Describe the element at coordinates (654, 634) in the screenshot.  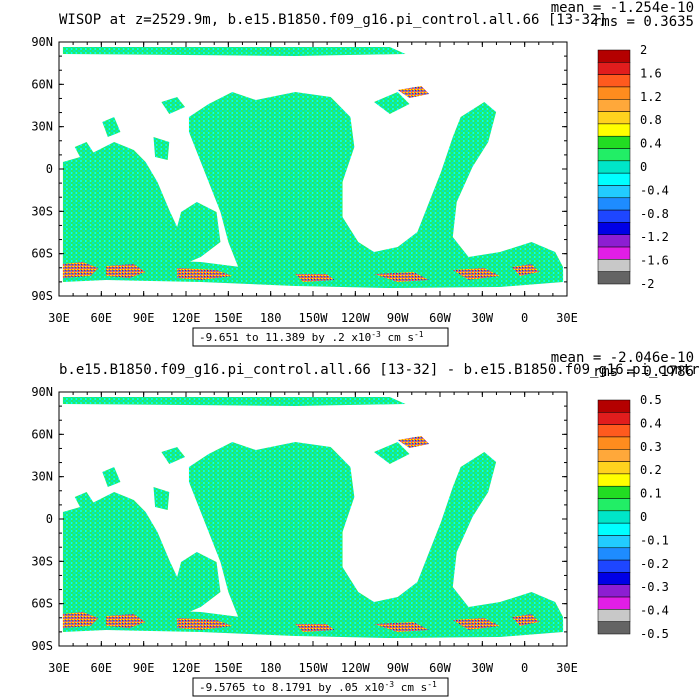
I see `colorbar-label: -0.5` at that location.